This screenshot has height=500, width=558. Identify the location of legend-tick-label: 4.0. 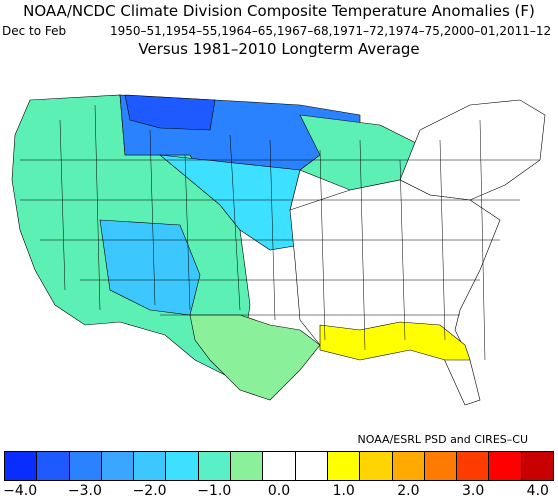
(537, 491).